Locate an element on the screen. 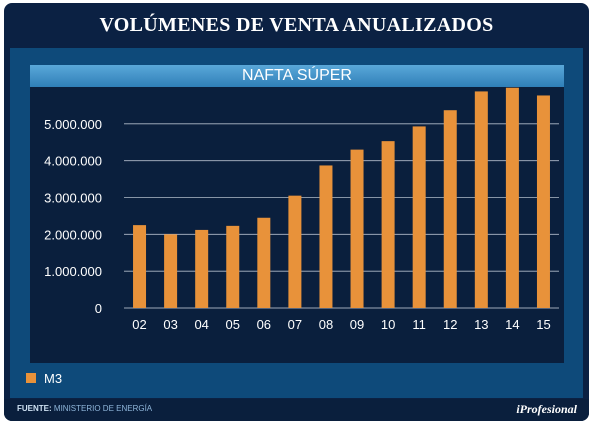  y-tick-label: 3.000.000 is located at coordinates (73, 198).